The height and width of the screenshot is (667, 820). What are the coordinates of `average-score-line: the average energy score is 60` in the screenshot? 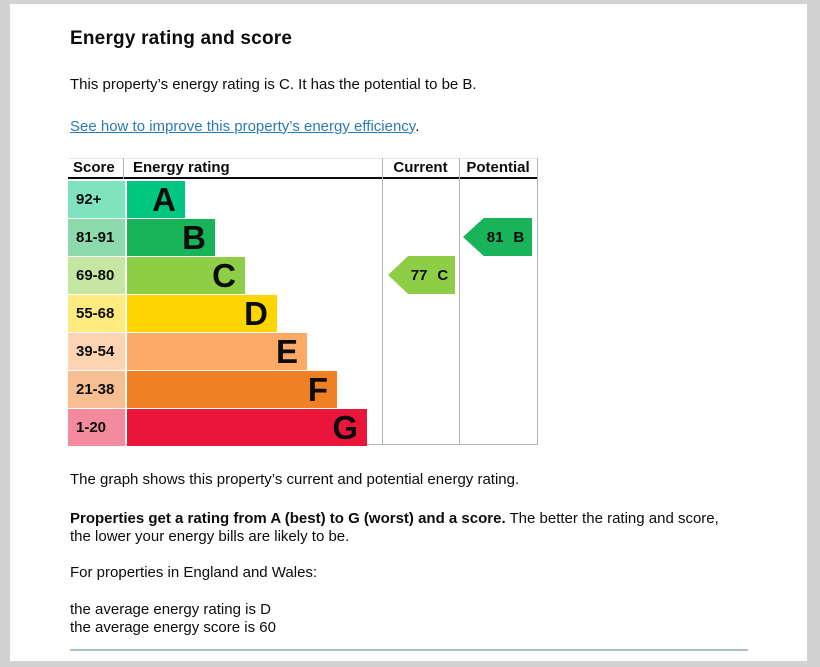 It's located at (173, 627).